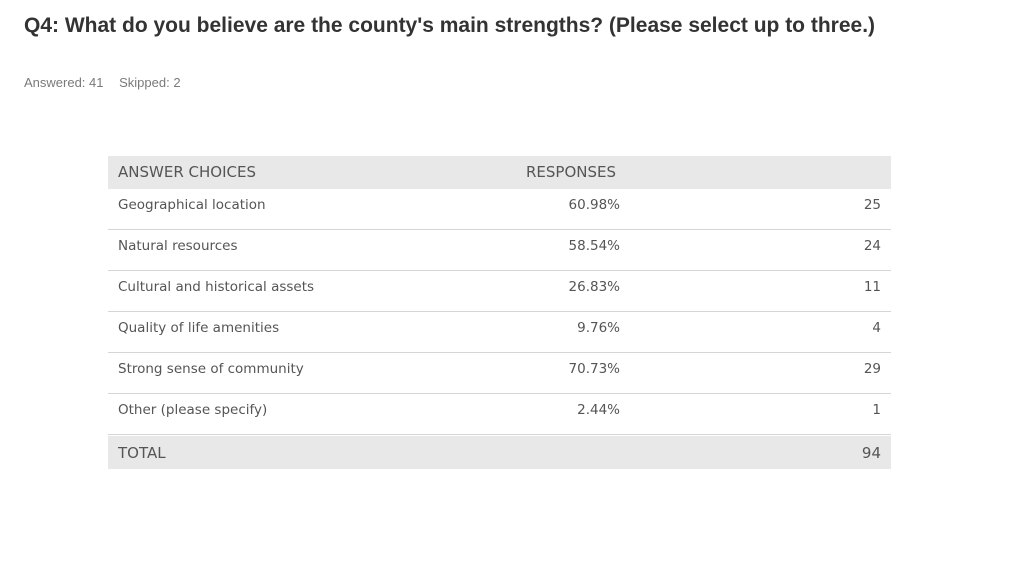  I want to click on answer-choice-label: Cultural and historical assets, so click(216, 287).